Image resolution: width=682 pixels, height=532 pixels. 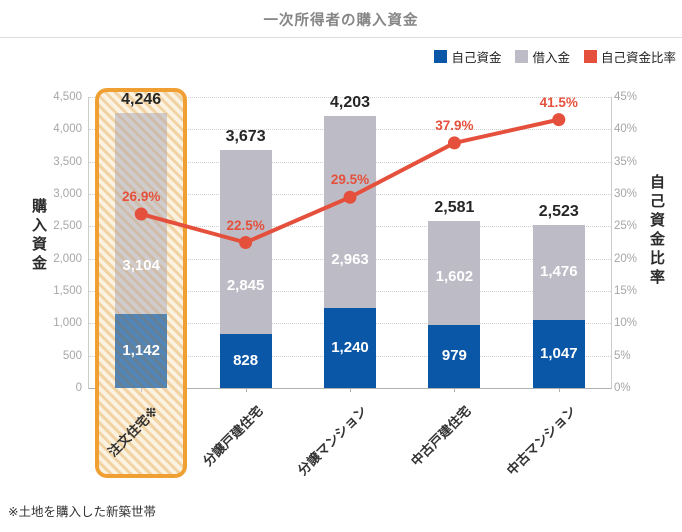 I want to click on borrowed-value-label: 2,963, so click(x=350, y=259).